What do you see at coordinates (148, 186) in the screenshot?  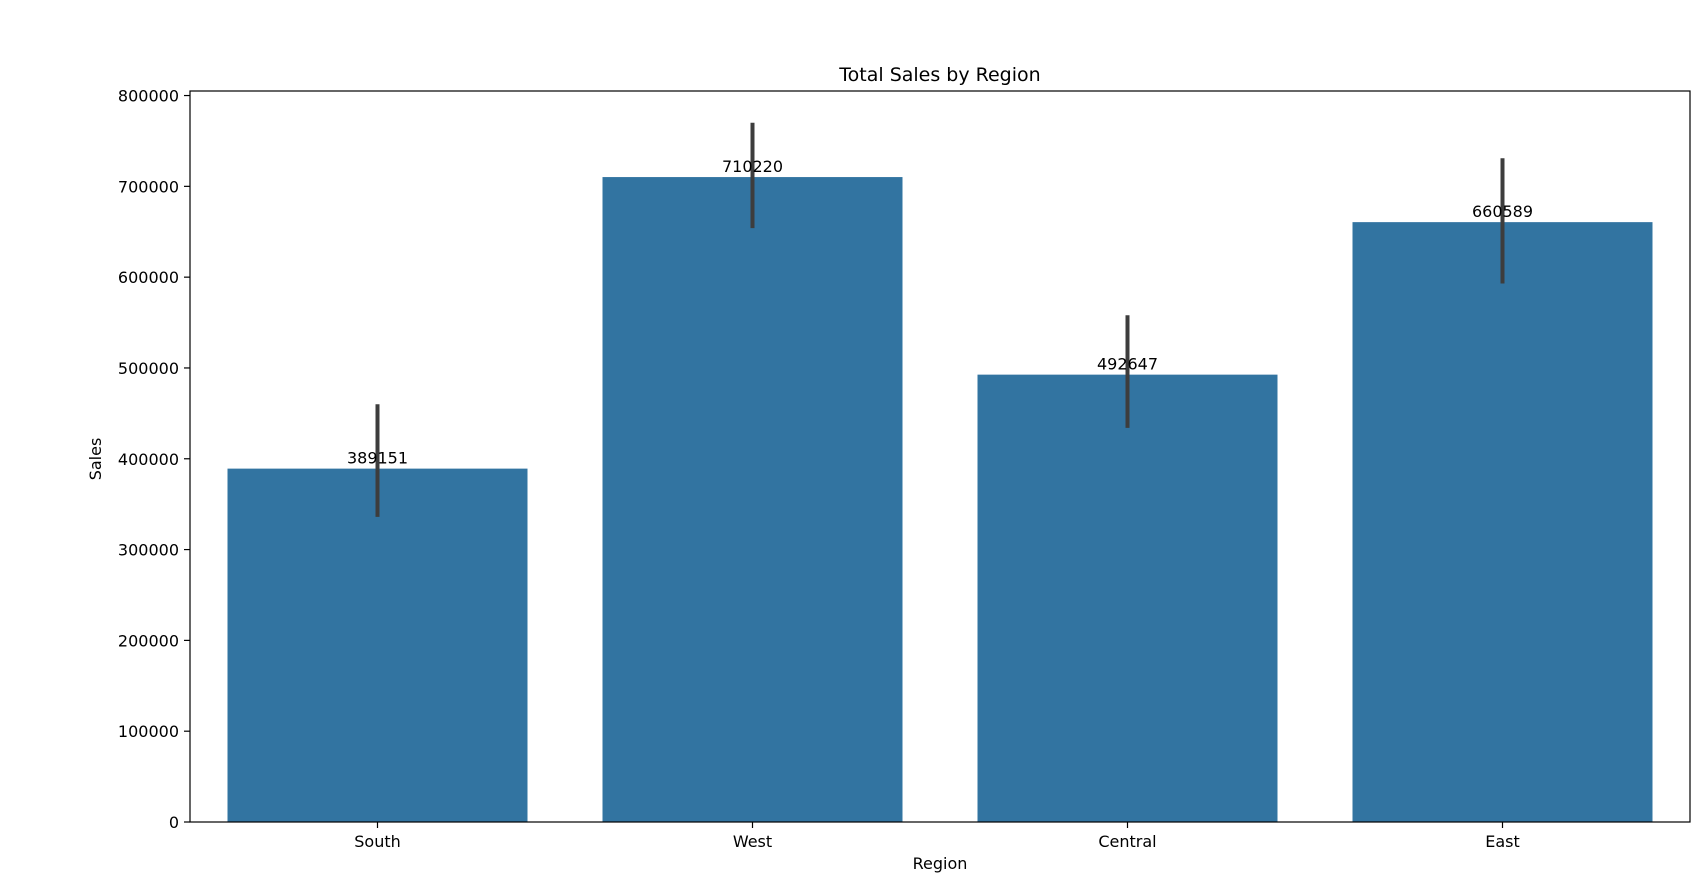 I see `y-tick-label: 700000` at bounding box center [148, 186].